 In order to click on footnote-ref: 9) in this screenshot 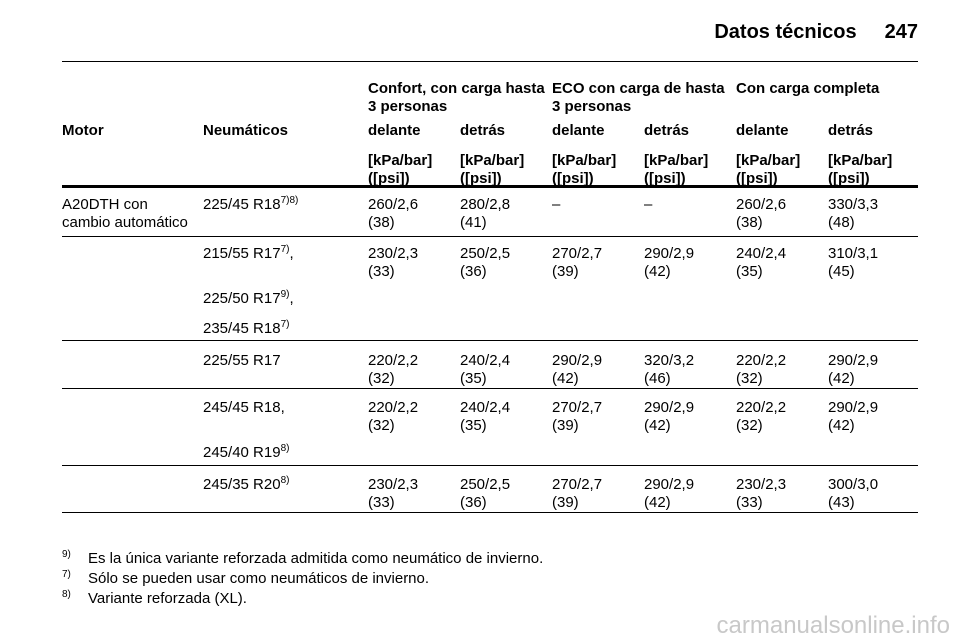, I will do `click(285, 294)`.